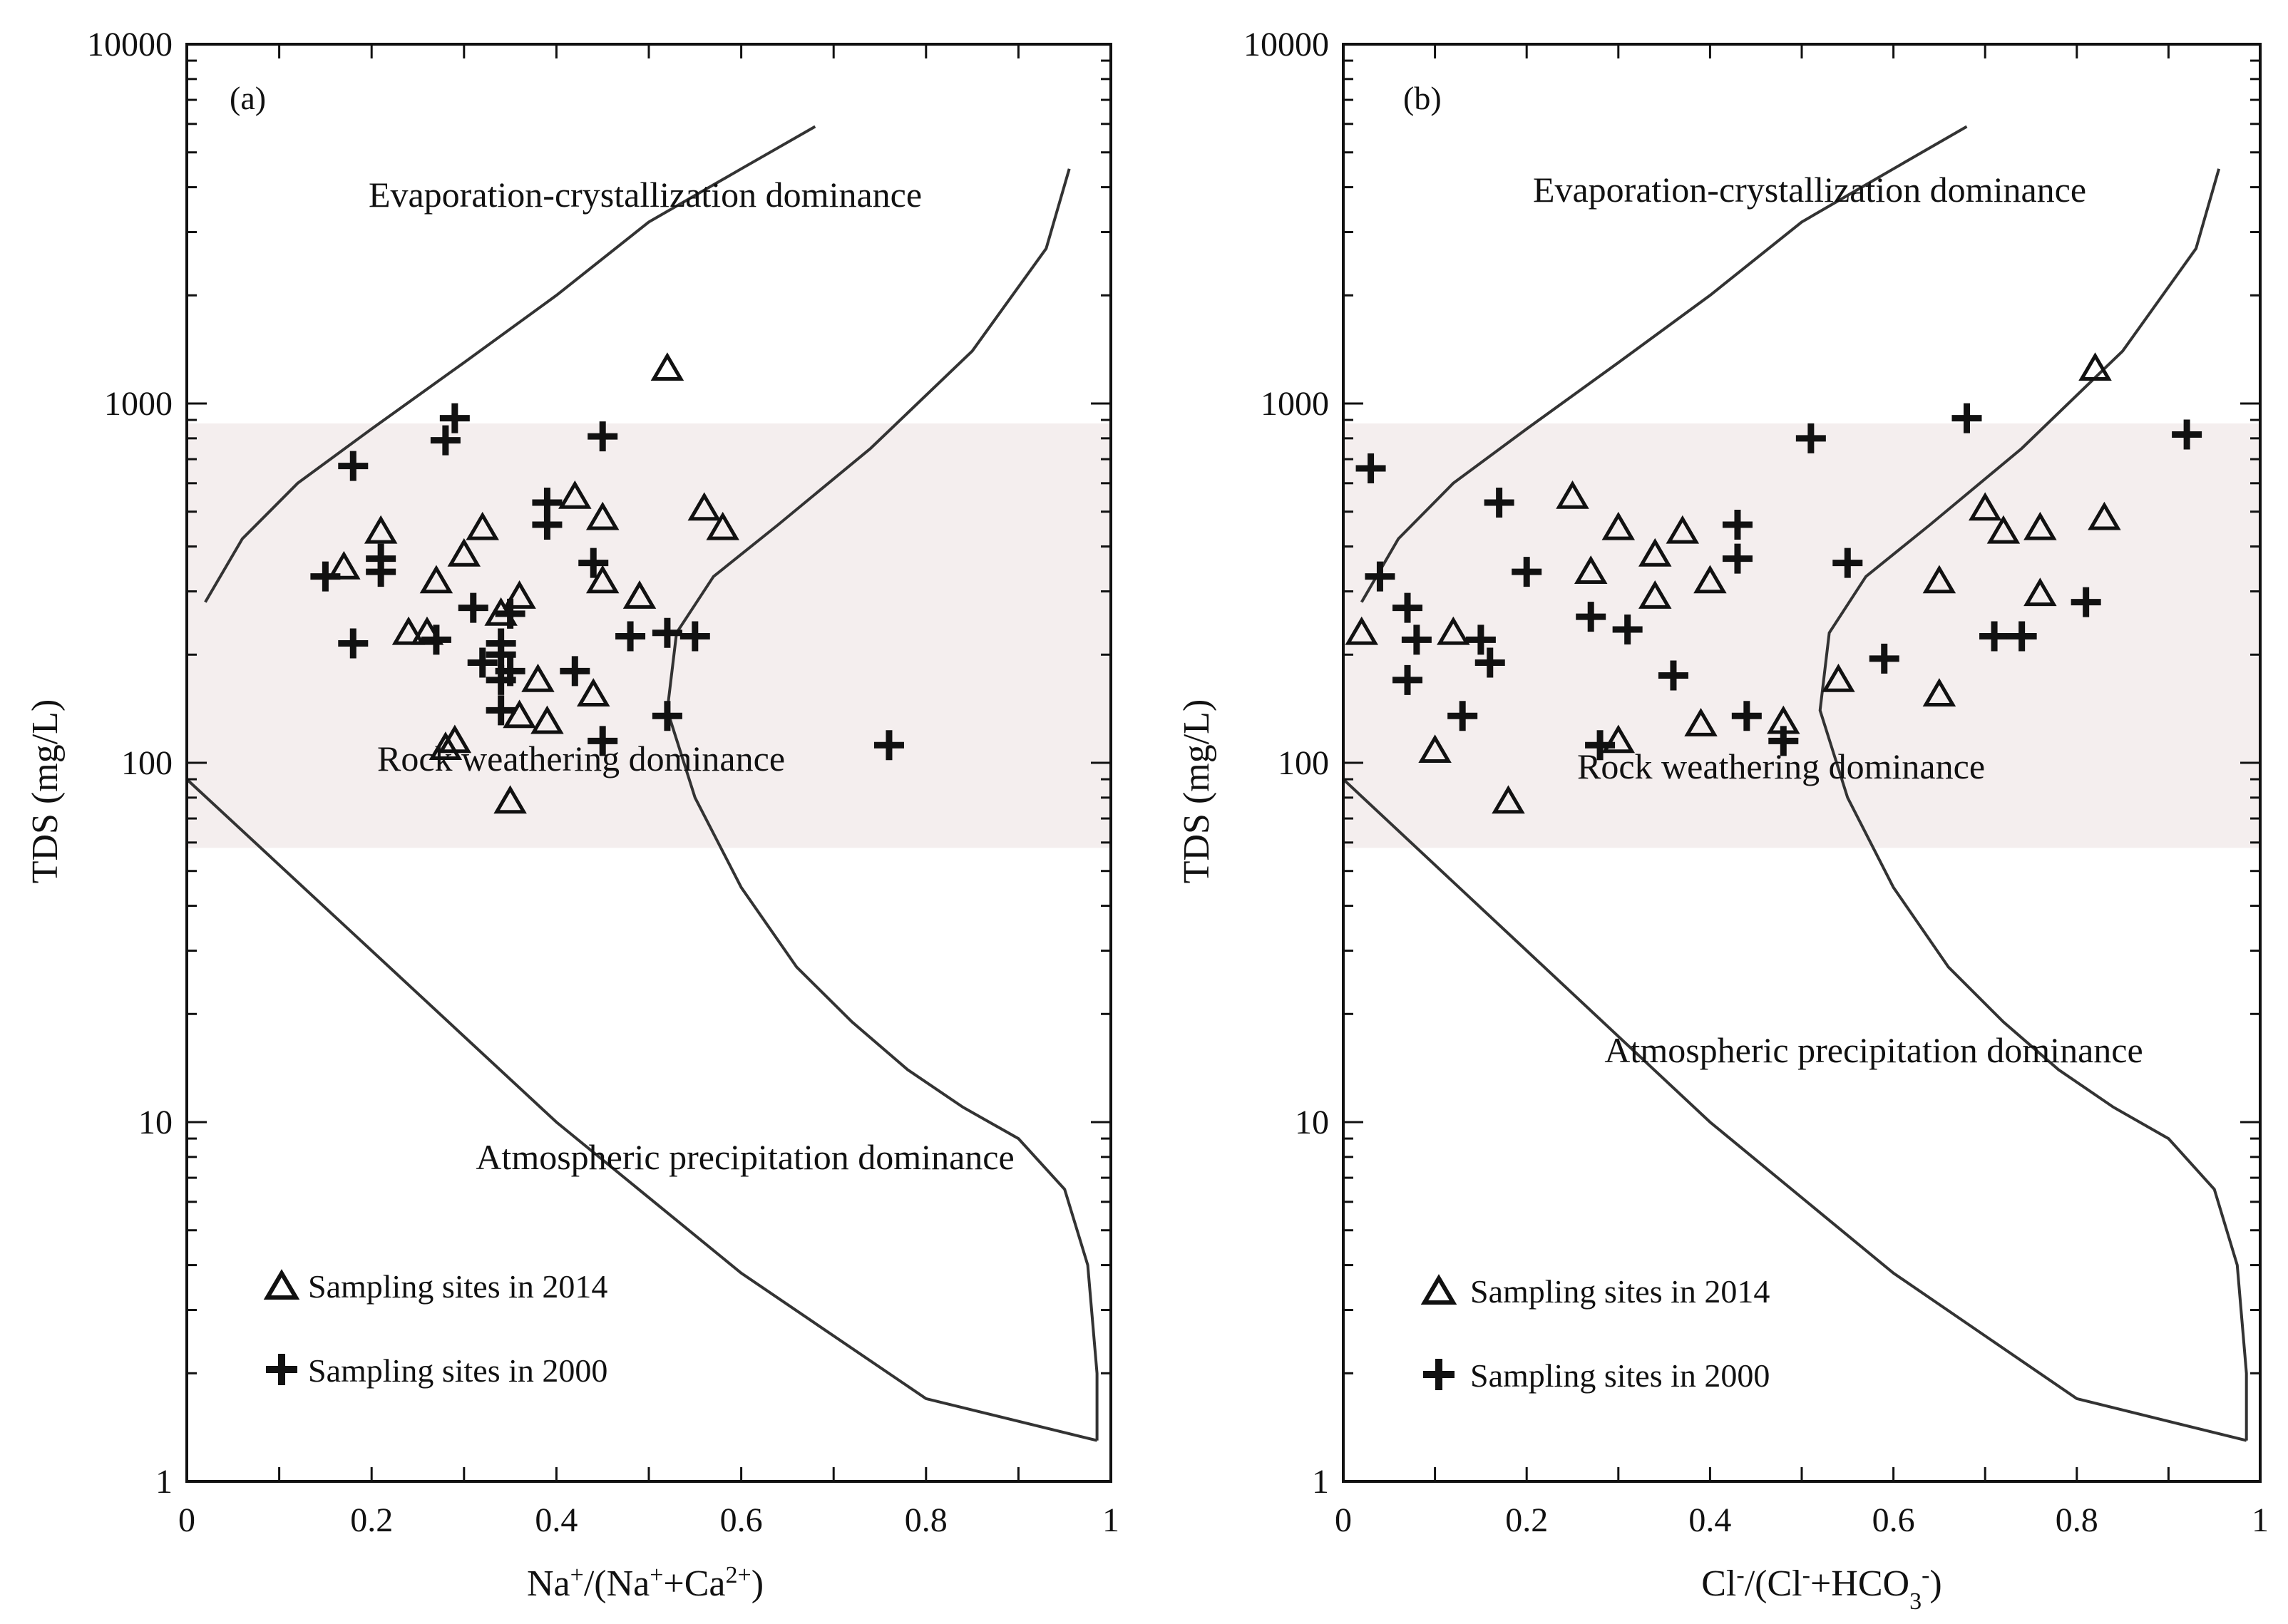  What do you see at coordinates (745, 1157) in the screenshot?
I see `panel-a-region-atmospheric: Atmospheric precipitation dominance` at bounding box center [745, 1157].